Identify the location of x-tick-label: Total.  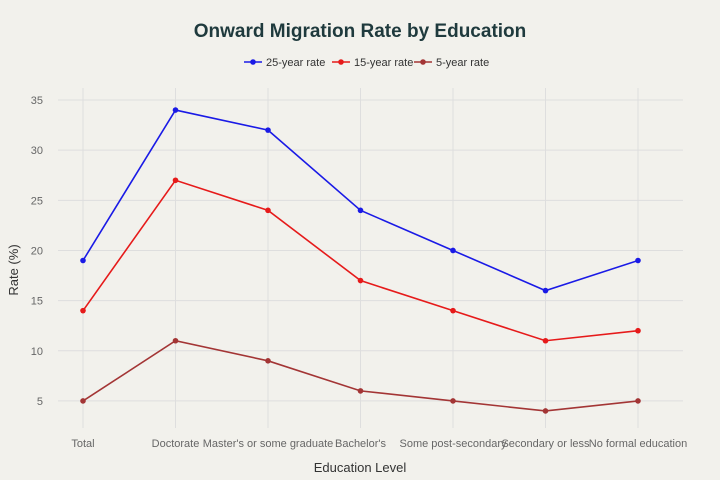
(82, 444).